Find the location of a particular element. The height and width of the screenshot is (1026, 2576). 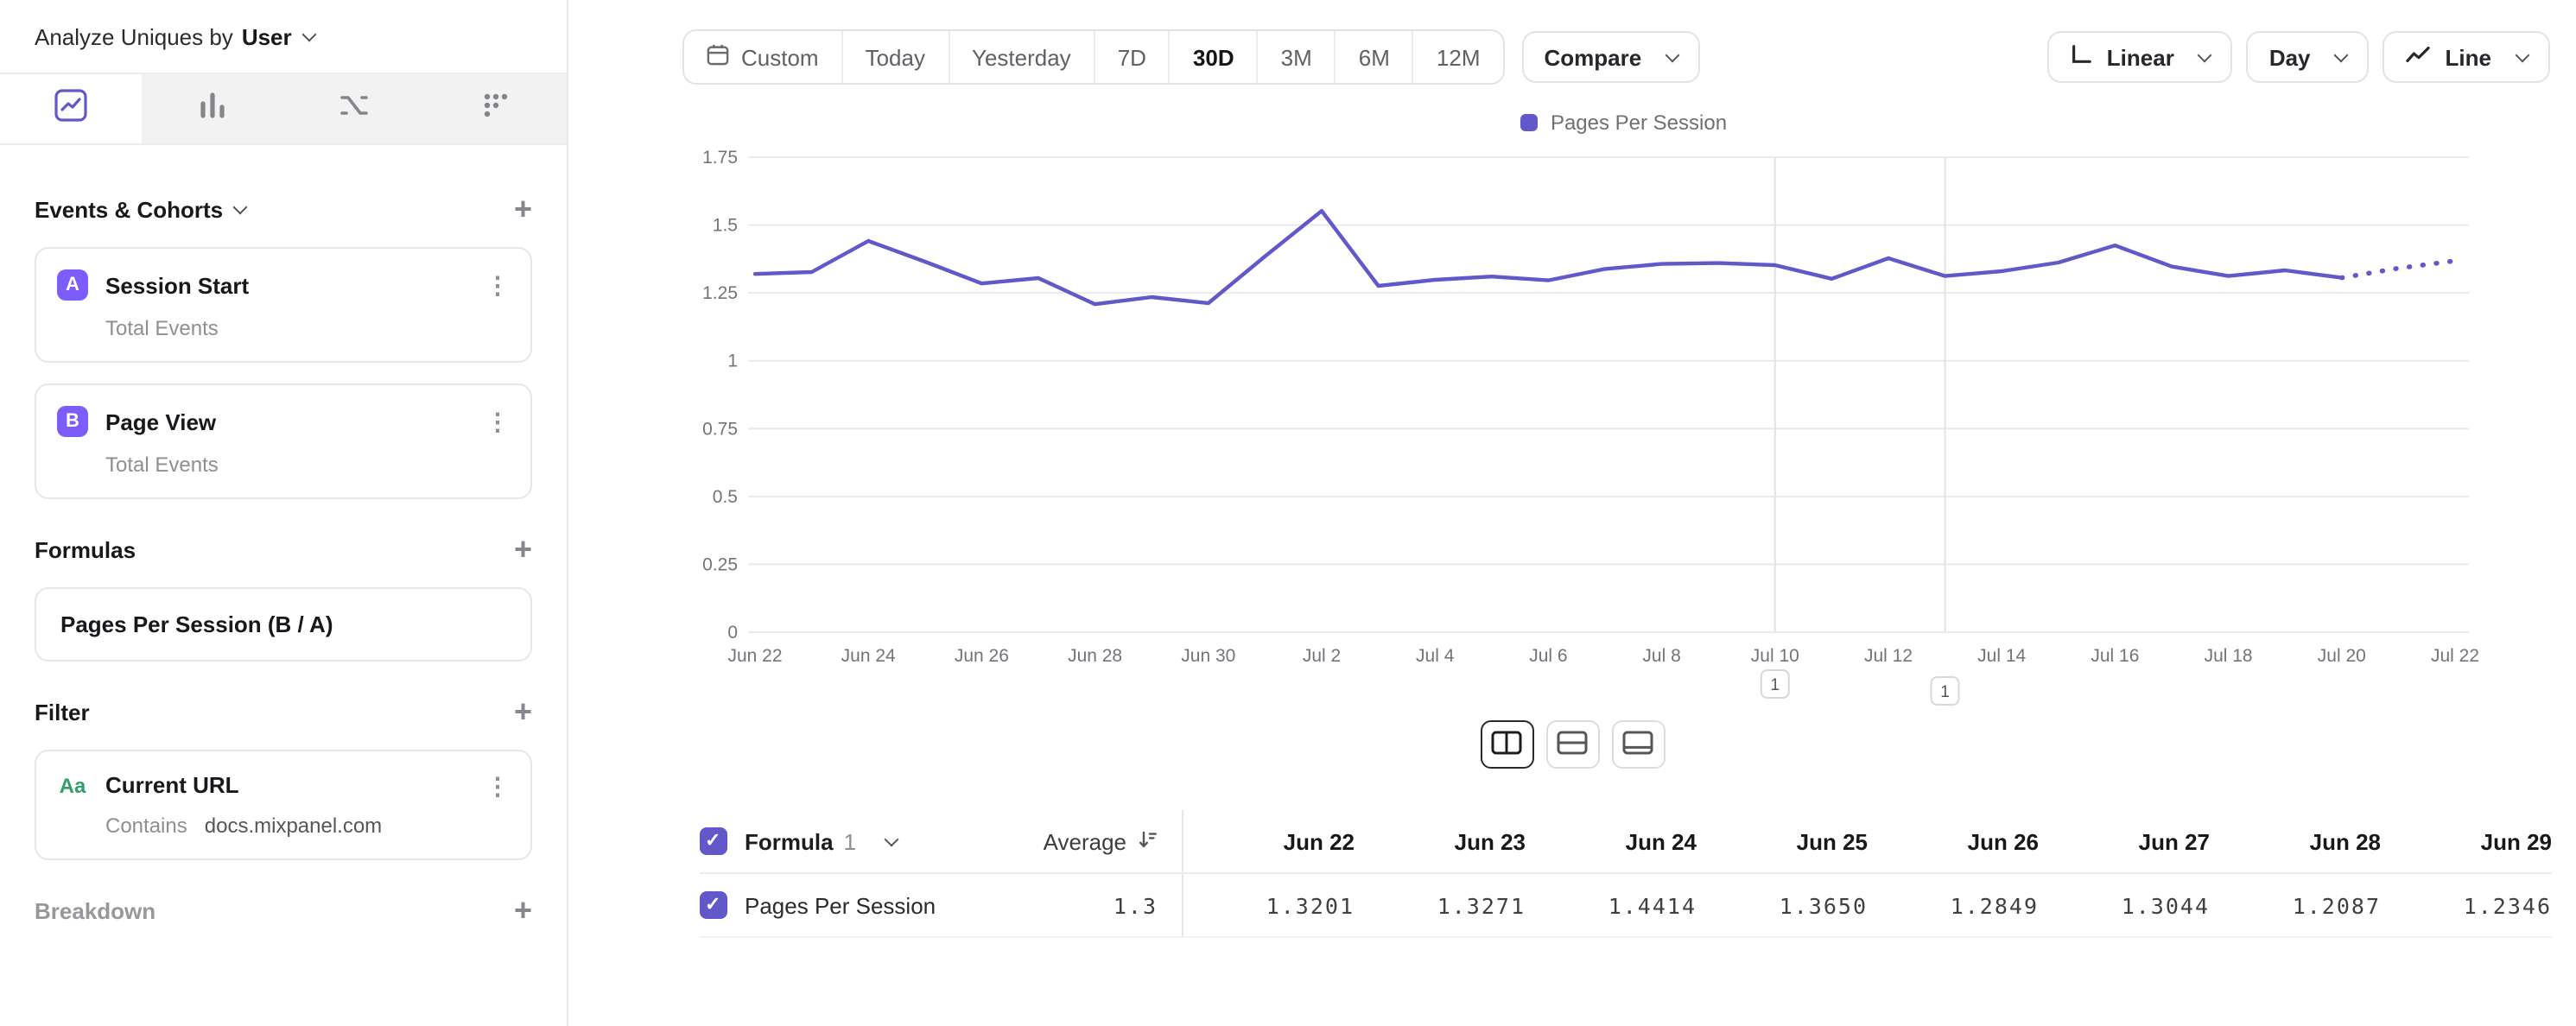

group-number: 1 is located at coordinates (850, 841).